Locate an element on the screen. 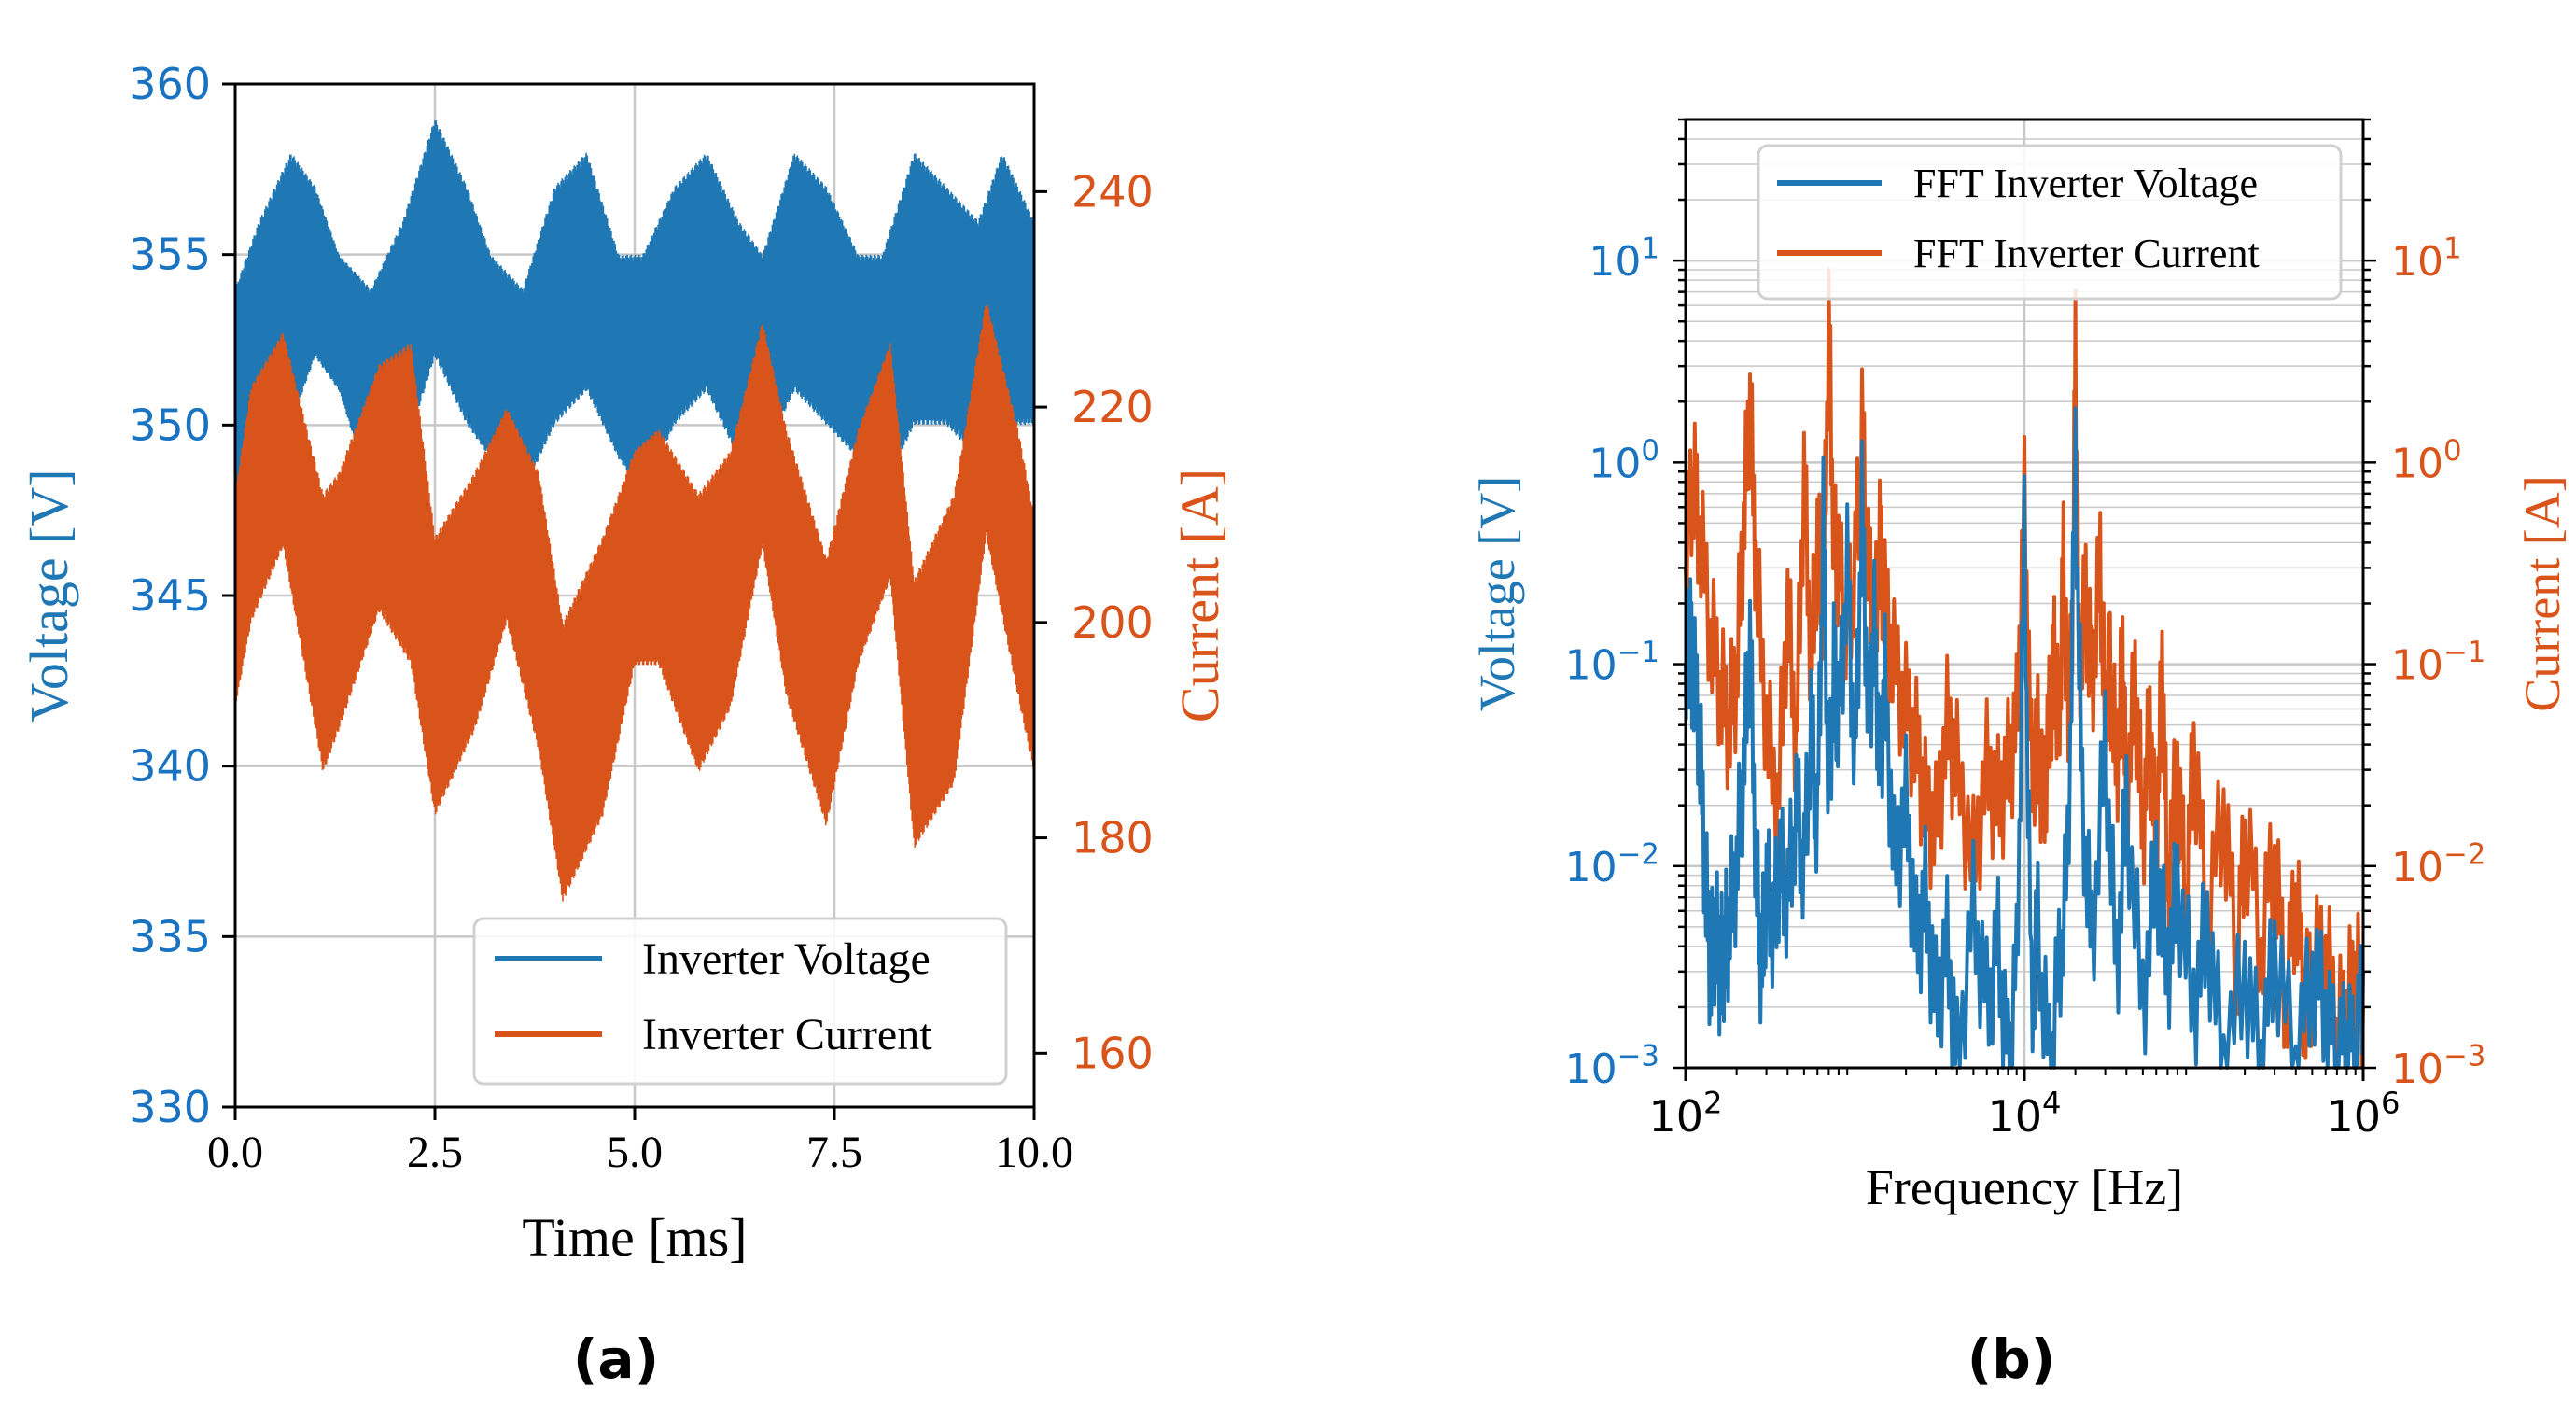 Image resolution: width=2576 pixels, height=1417 pixels. chart-a-xlabel: Time [ms] is located at coordinates (634, 1237).